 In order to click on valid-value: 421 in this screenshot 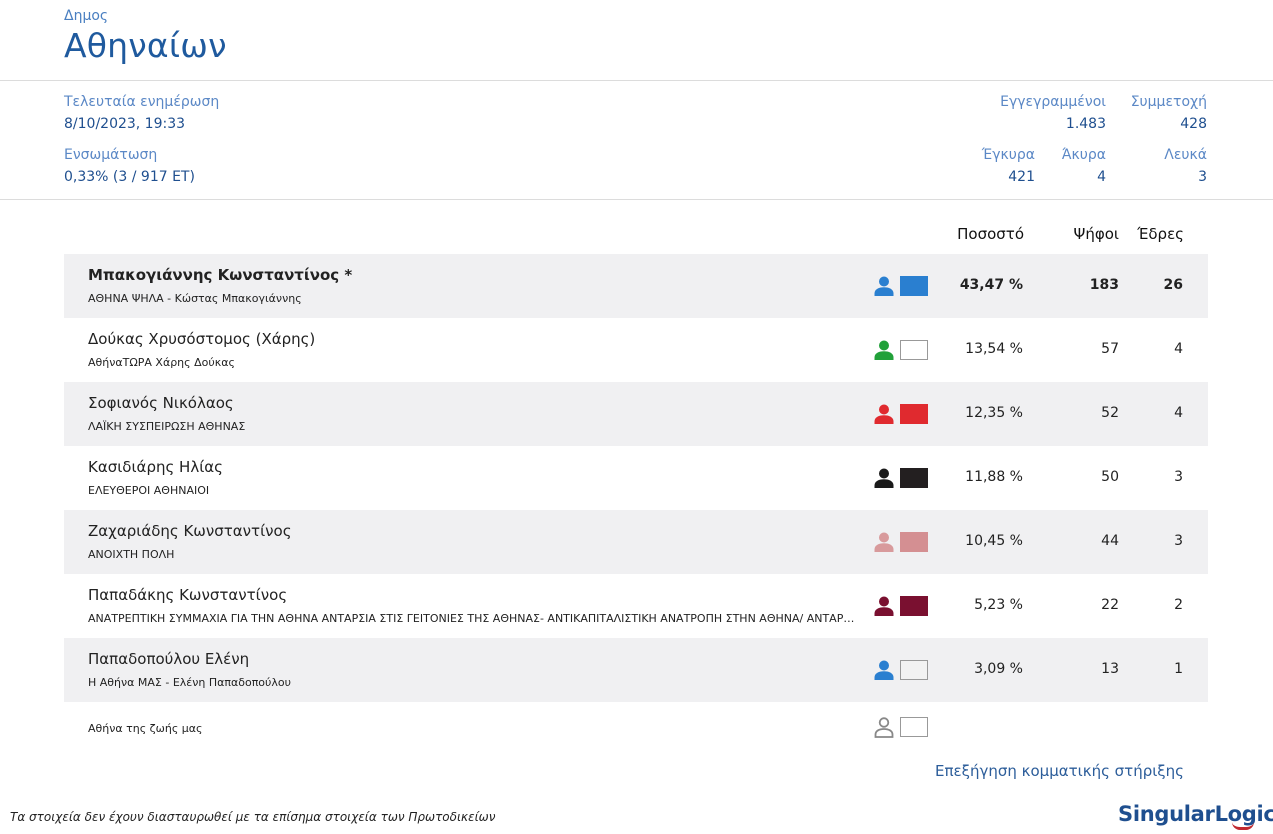, I will do `click(1021, 177)`.